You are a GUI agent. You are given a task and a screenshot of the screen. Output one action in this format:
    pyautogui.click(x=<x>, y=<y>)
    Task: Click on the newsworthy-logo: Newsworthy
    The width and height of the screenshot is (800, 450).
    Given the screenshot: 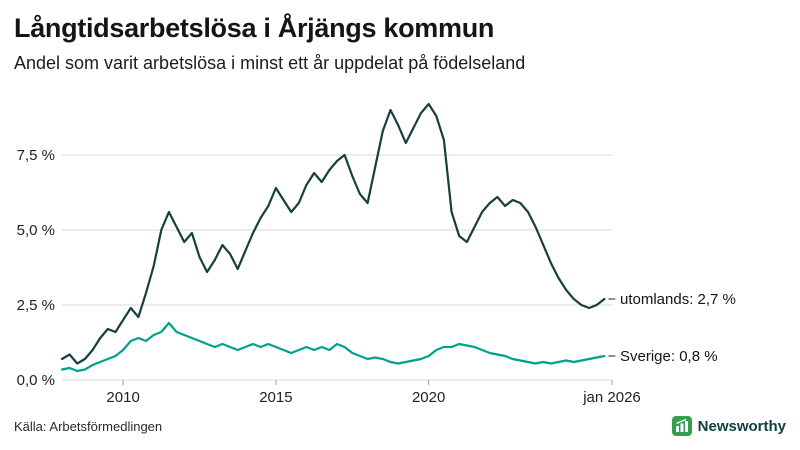 What is the action you would take?
    pyautogui.click(x=728, y=426)
    